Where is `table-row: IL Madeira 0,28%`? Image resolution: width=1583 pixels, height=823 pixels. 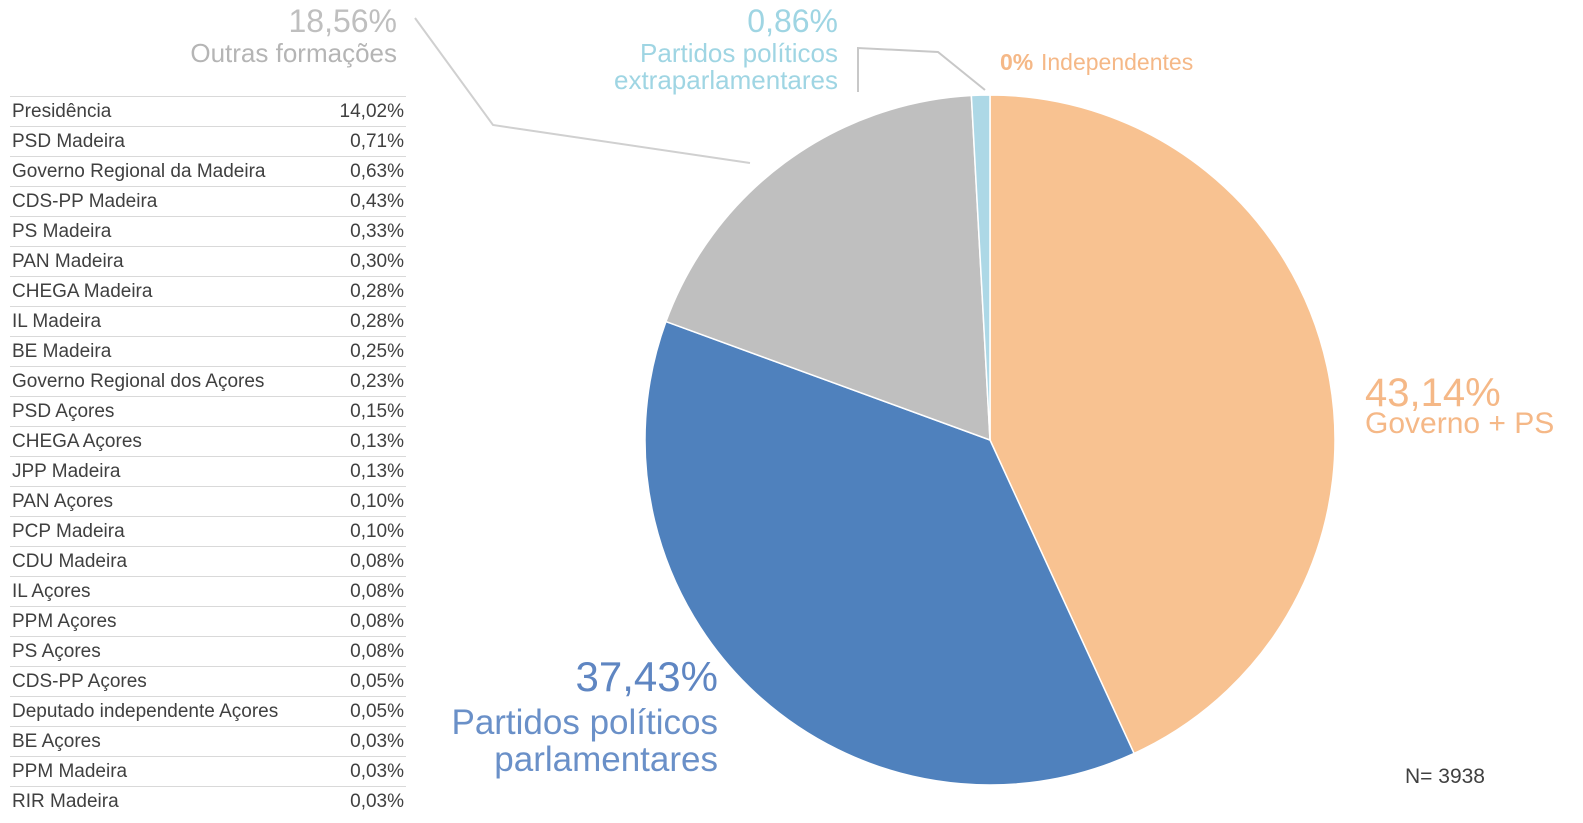 table-row: IL Madeira 0,28% is located at coordinates (208, 321).